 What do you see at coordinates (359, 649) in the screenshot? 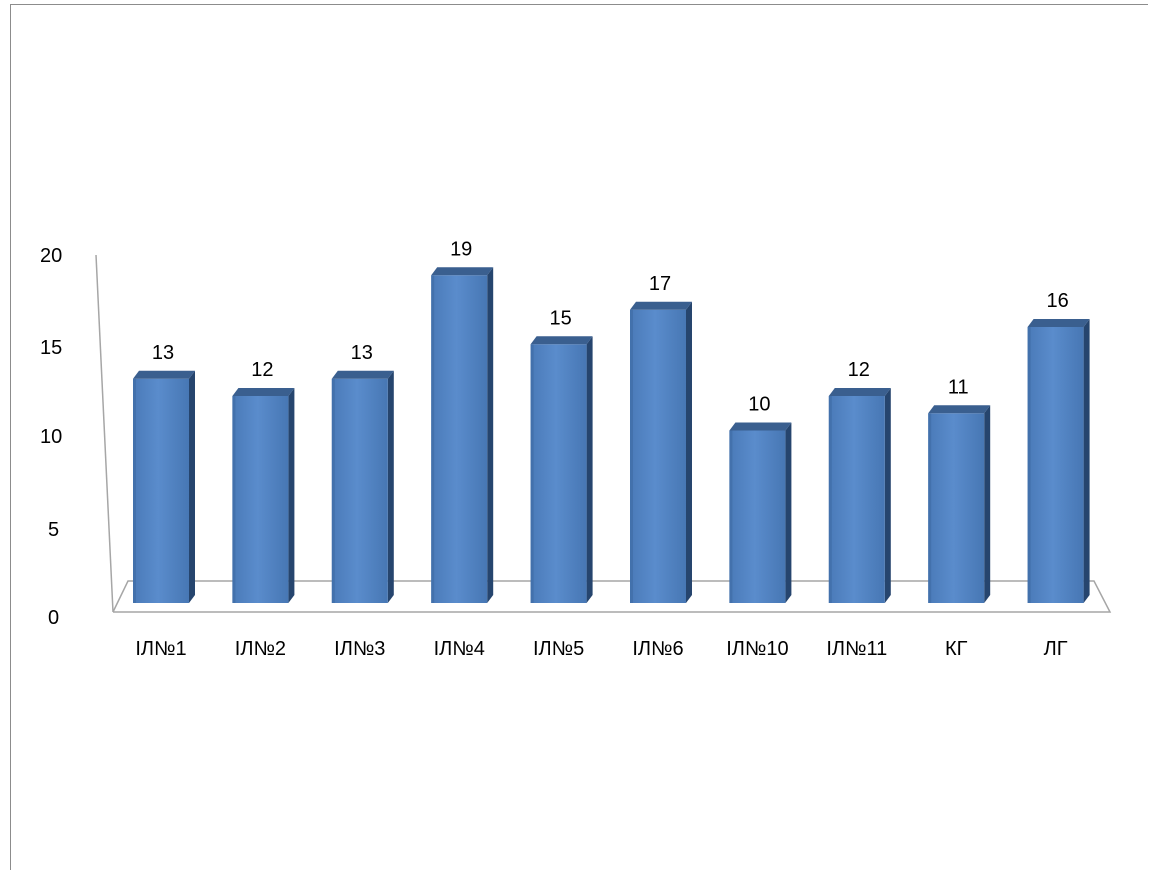
I see `category-label: ІЛ№3` at bounding box center [359, 649].